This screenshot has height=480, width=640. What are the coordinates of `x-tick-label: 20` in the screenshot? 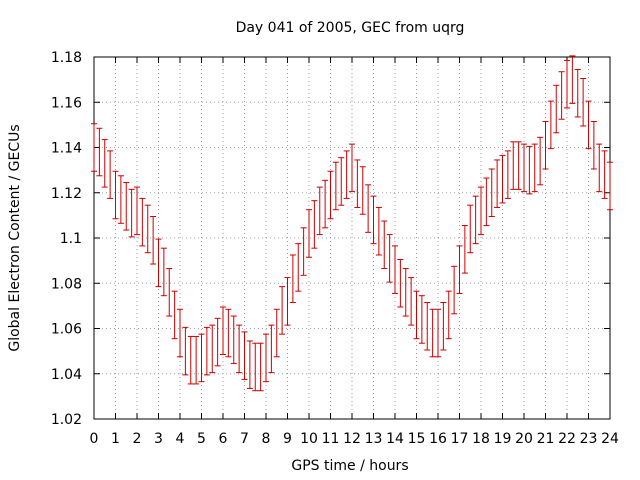 It's located at (524, 439).